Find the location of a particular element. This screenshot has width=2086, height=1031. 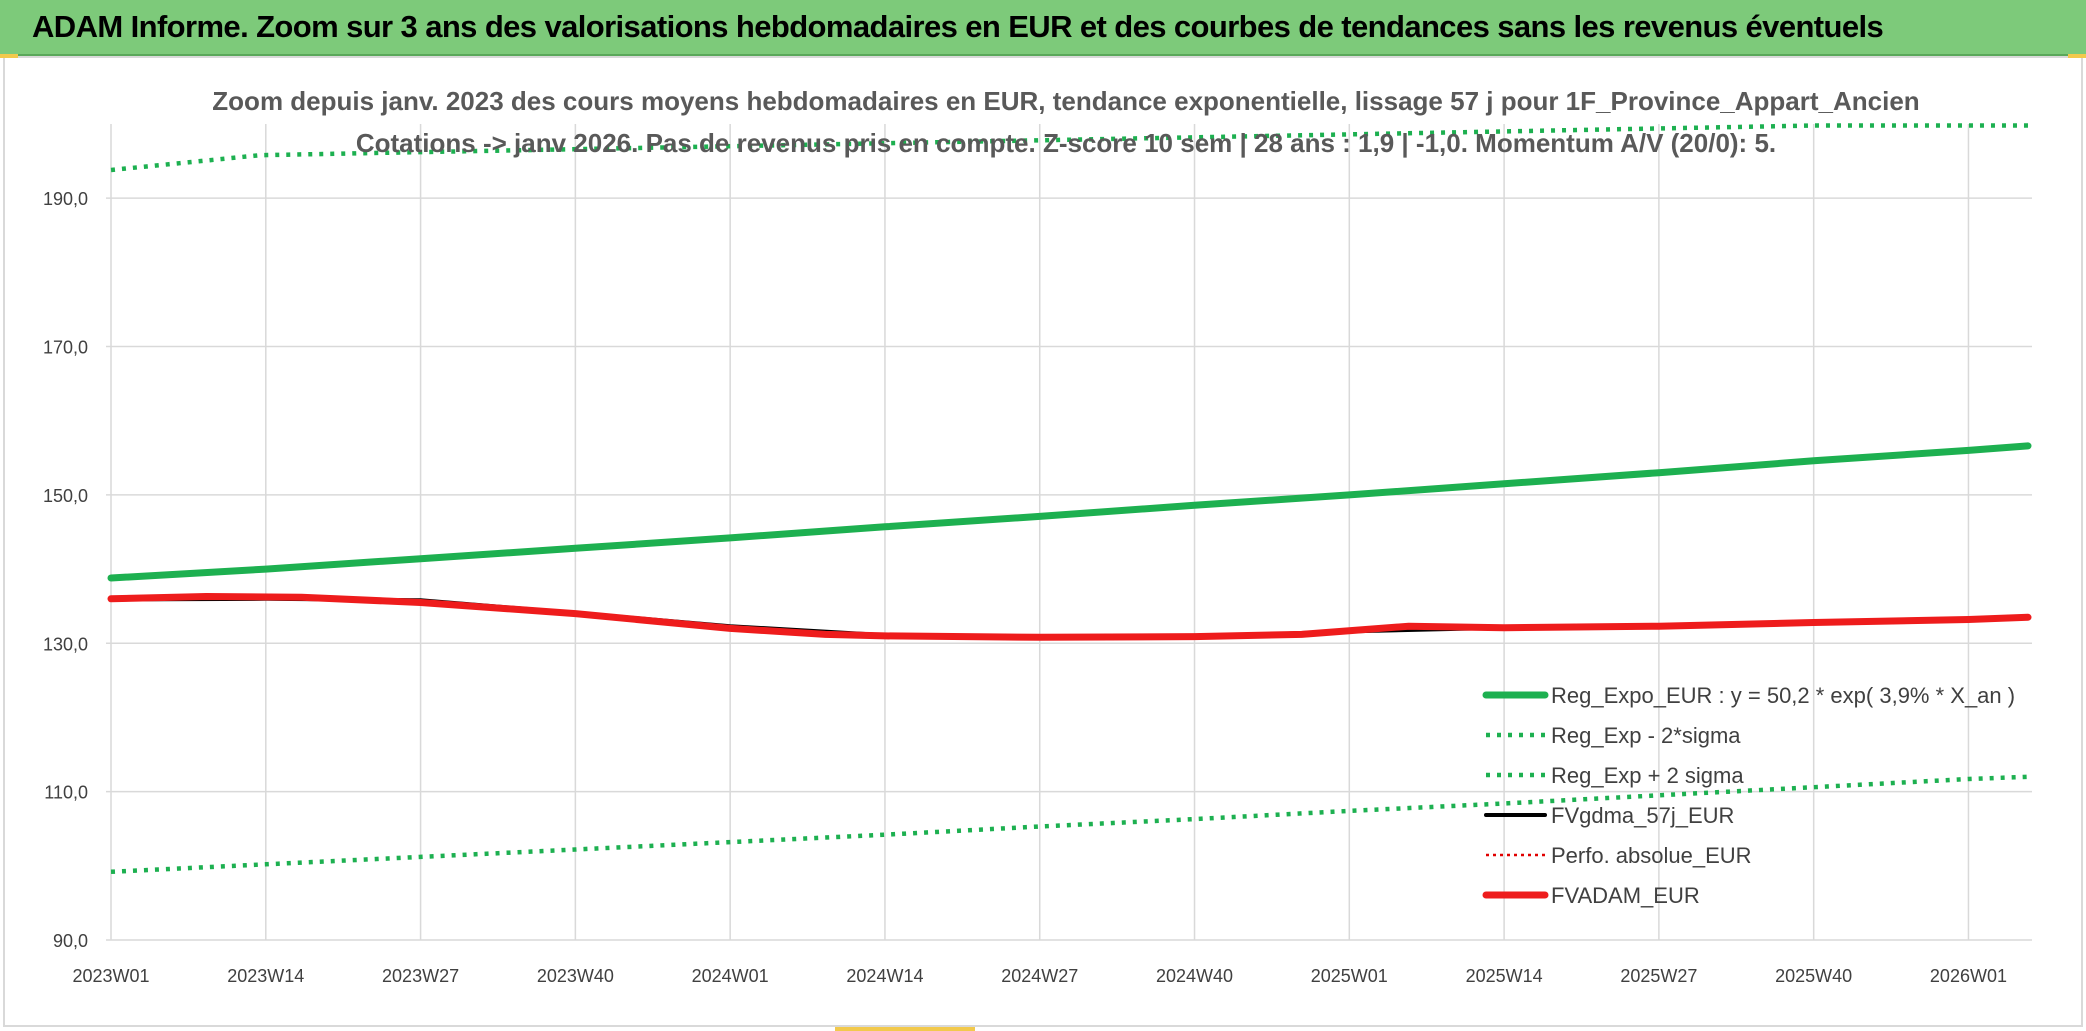

x-tick-label: 2023W14 is located at coordinates (265, 976).